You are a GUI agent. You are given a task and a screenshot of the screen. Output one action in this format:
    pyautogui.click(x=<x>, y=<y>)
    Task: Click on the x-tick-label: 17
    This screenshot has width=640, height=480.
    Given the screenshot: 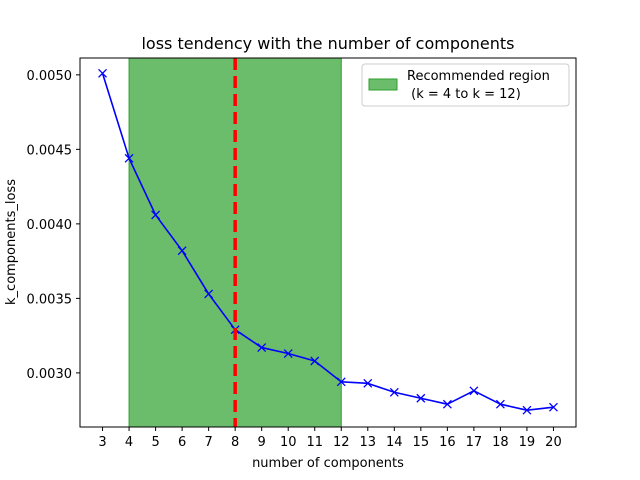 What is the action you would take?
    pyautogui.click(x=474, y=442)
    